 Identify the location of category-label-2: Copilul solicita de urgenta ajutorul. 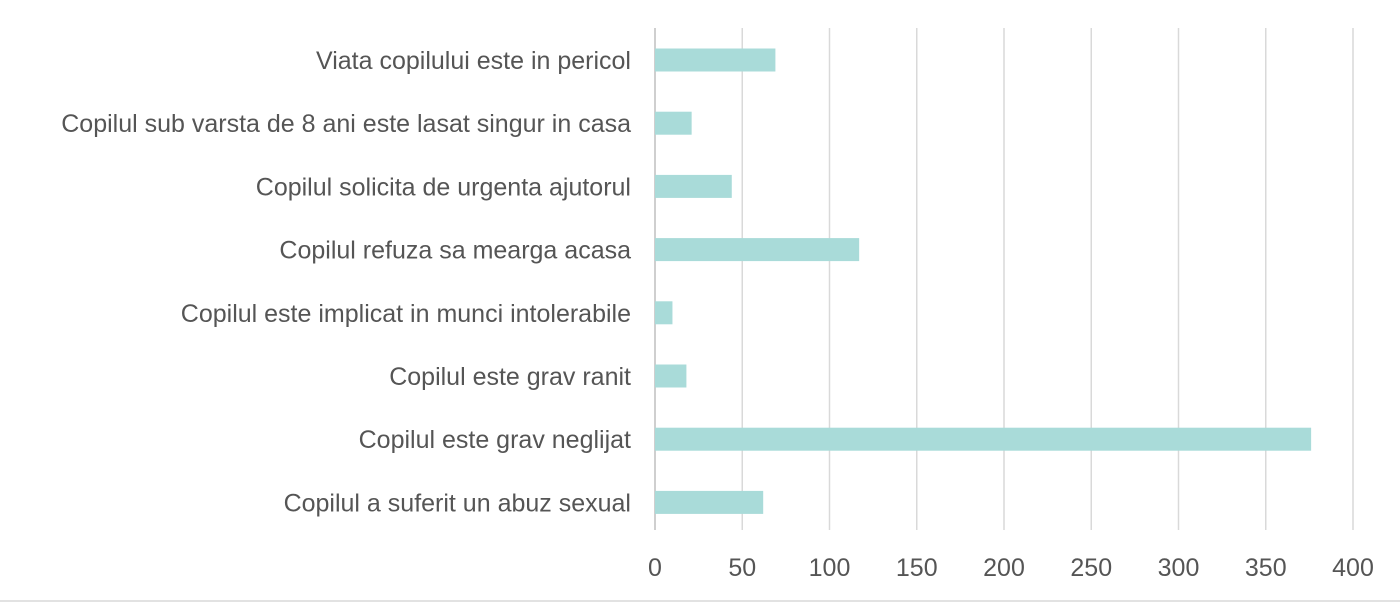
(443, 187).